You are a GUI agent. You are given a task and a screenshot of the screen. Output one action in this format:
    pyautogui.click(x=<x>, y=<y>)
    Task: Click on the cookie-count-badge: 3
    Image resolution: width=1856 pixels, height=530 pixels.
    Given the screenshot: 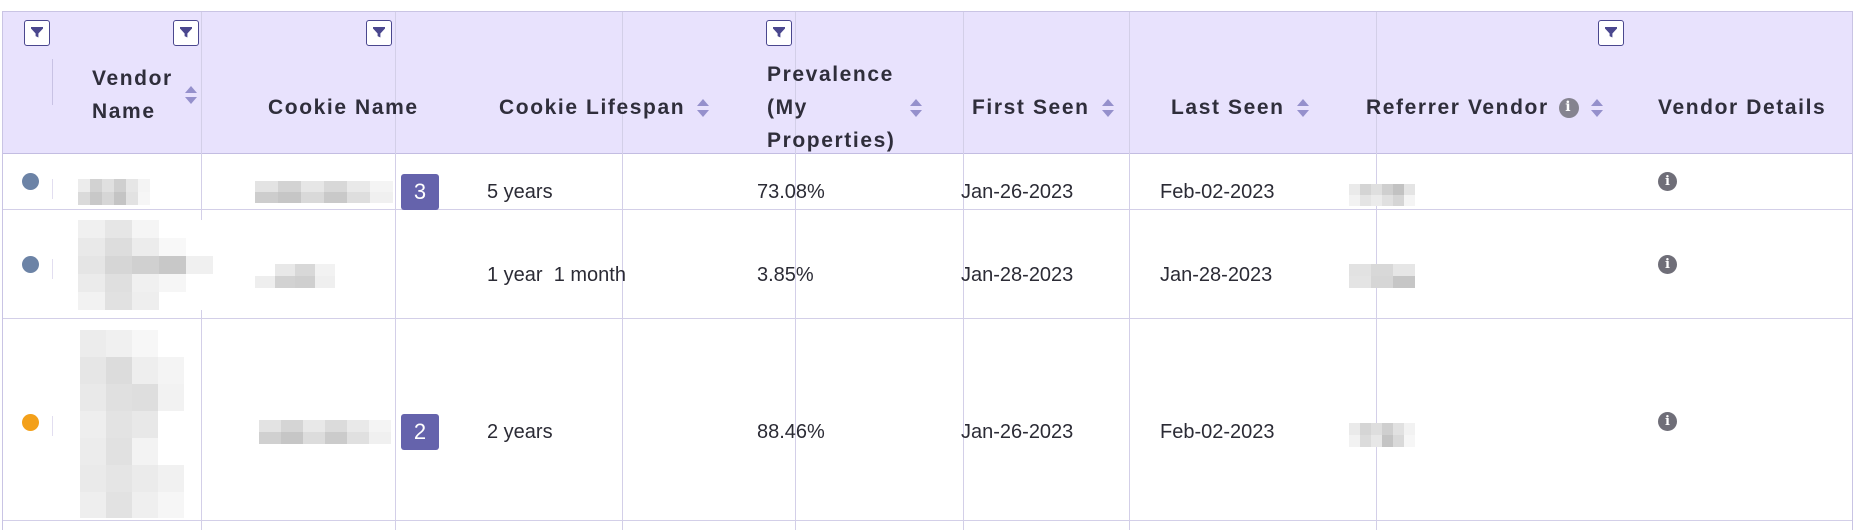 What is the action you would take?
    pyautogui.click(x=420, y=192)
    